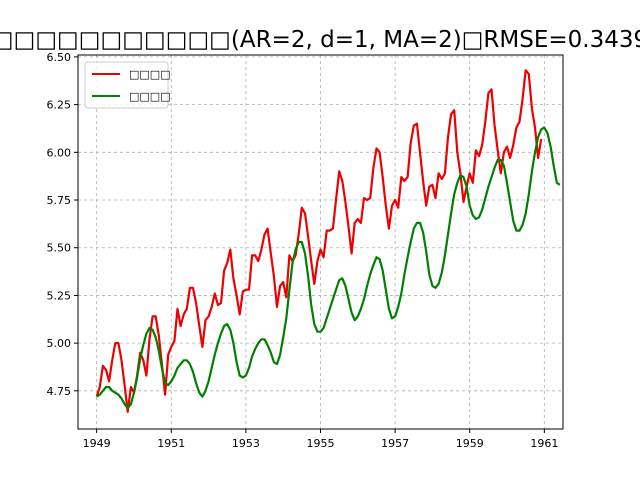 Image resolution: width=640 pixels, height=480 pixels. What do you see at coordinates (59, 105) in the screenshot?
I see `y-tick-label: 6.25` at bounding box center [59, 105].